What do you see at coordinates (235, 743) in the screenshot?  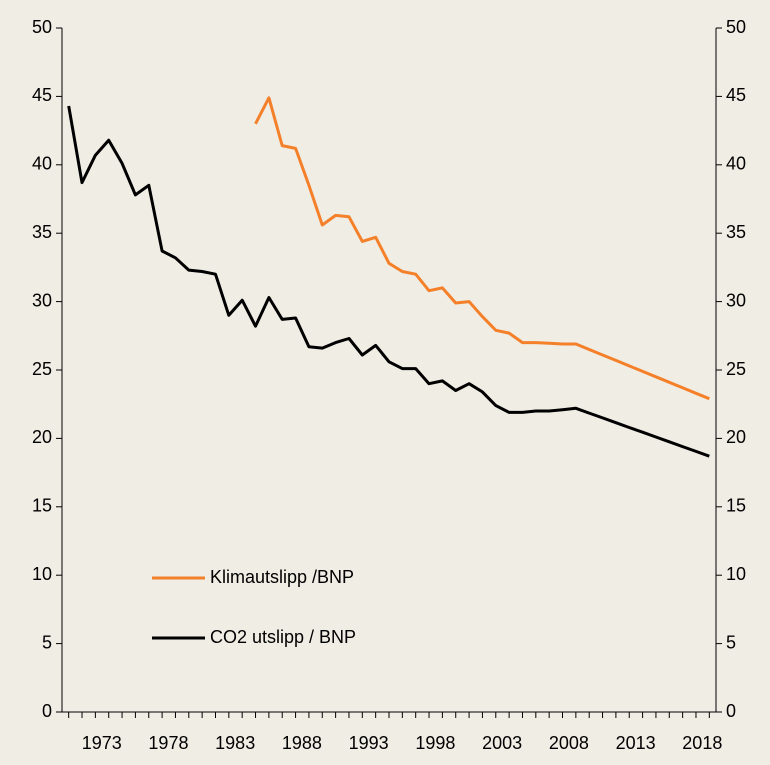 I see `x-tick-label: 1983` at bounding box center [235, 743].